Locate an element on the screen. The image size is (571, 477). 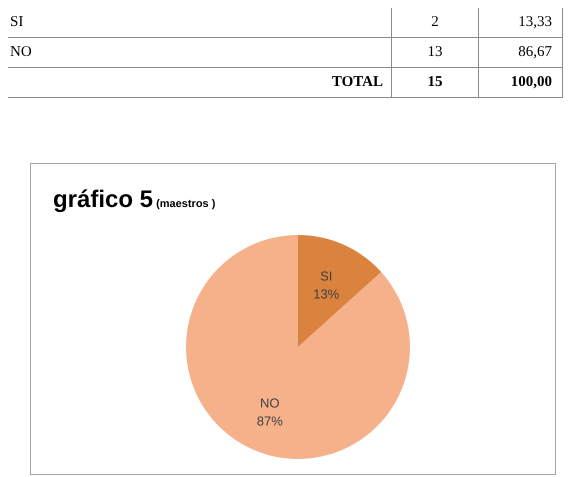
text: 15 is located at coordinates (434, 82).